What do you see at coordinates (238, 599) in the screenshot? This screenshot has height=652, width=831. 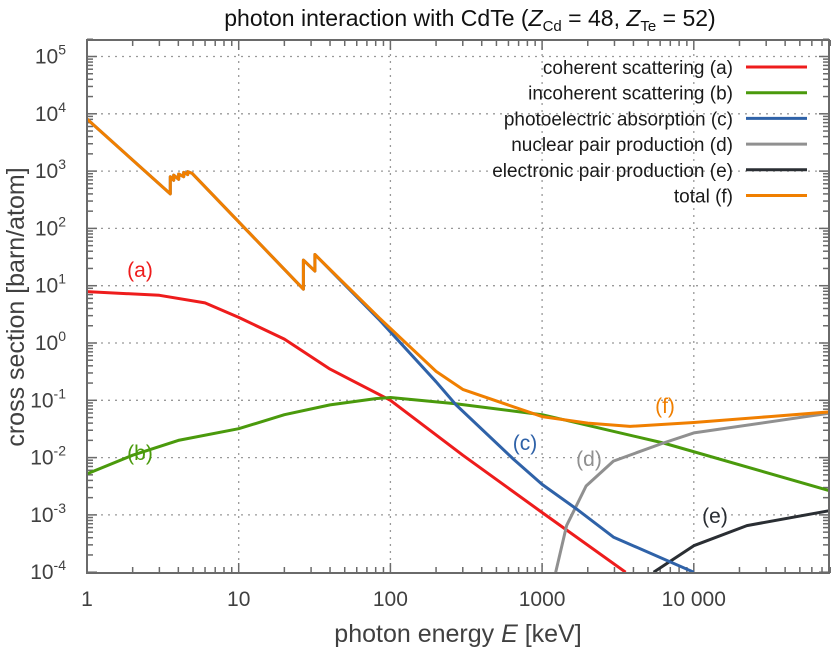 I see `x-tick-label: 10` at bounding box center [238, 599].